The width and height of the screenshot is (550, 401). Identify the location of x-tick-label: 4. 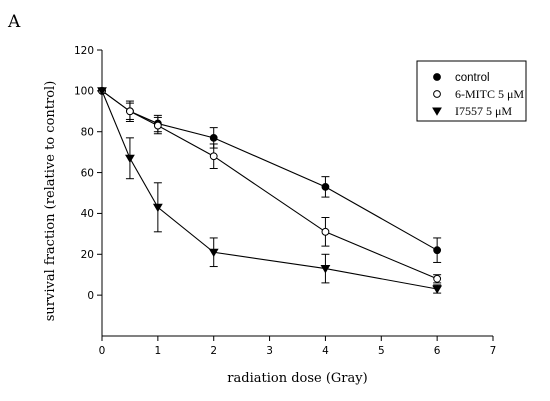
(325, 351).